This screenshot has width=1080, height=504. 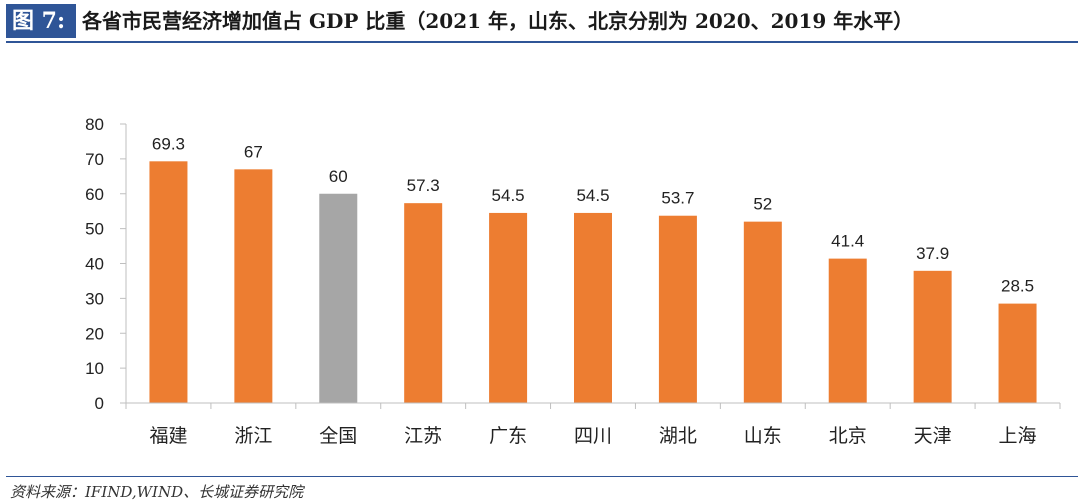 What do you see at coordinates (94, 333) in the screenshot?
I see `y-tick-label: 20` at bounding box center [94, 333].